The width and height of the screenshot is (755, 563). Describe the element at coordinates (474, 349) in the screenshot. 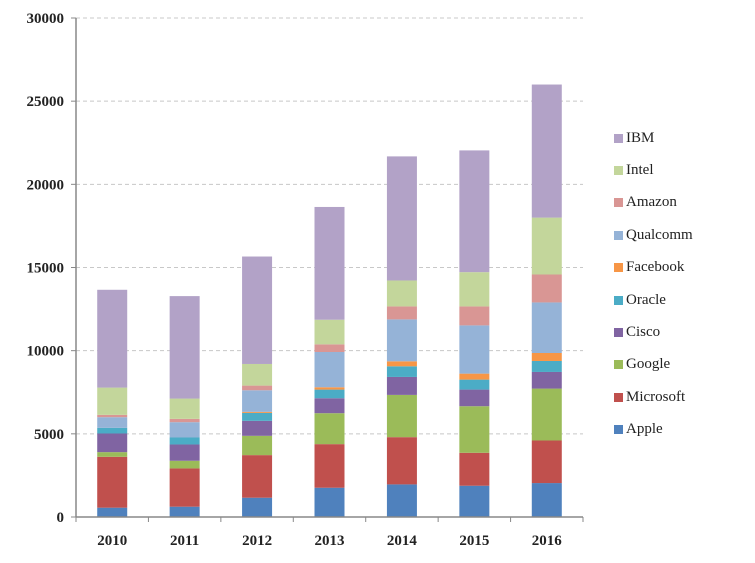

I see `bar-segment-qualcomm-2015` at that location.